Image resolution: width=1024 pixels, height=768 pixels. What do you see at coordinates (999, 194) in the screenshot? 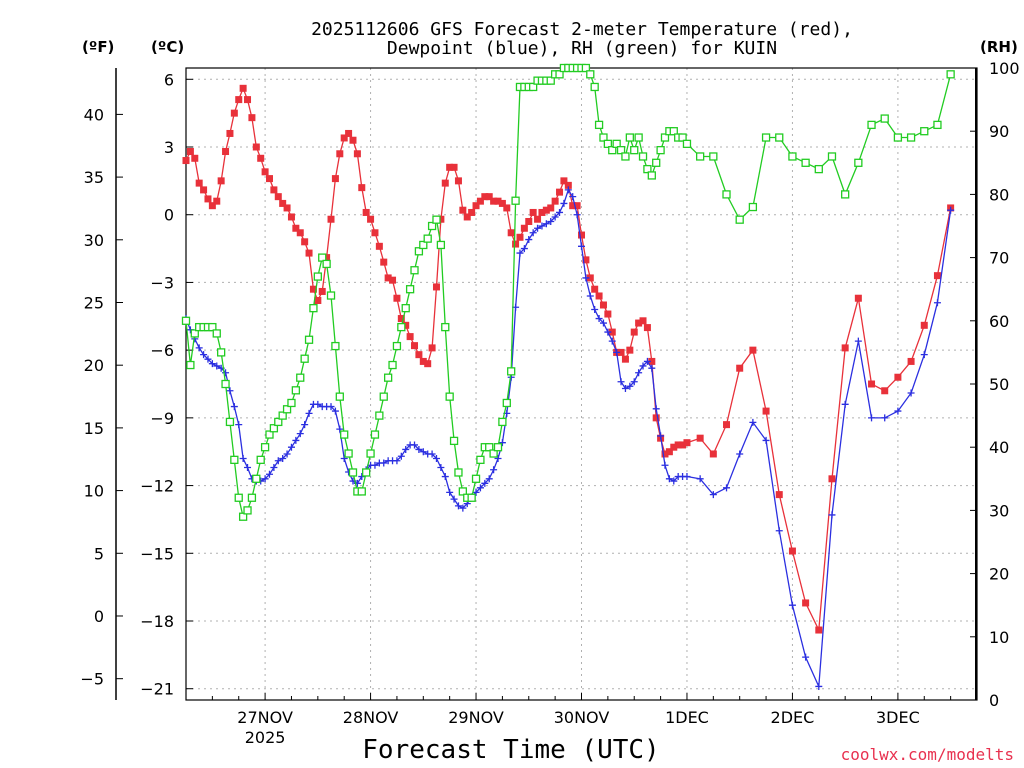
I see `rh-tick-label: 80` at bounding box center [999, 194].